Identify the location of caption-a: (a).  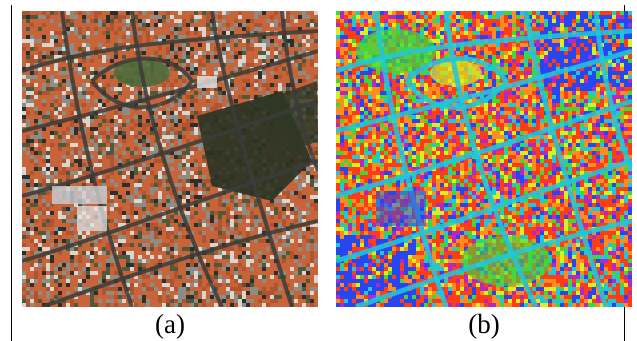
(170, 324).